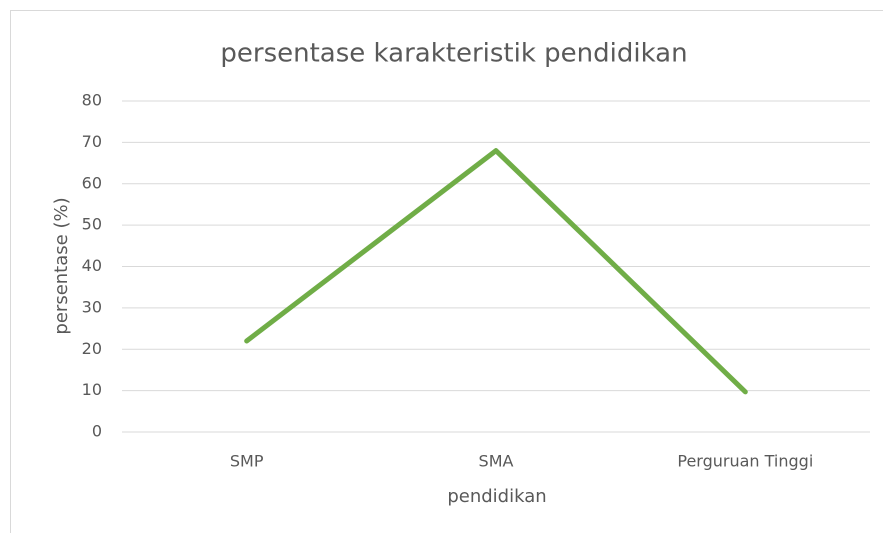 The width and height of the screenshot is (883, 533). Describe the element at coordinates (92, 265) in the screenshot. I see `y-tick-label: 40` at that location.